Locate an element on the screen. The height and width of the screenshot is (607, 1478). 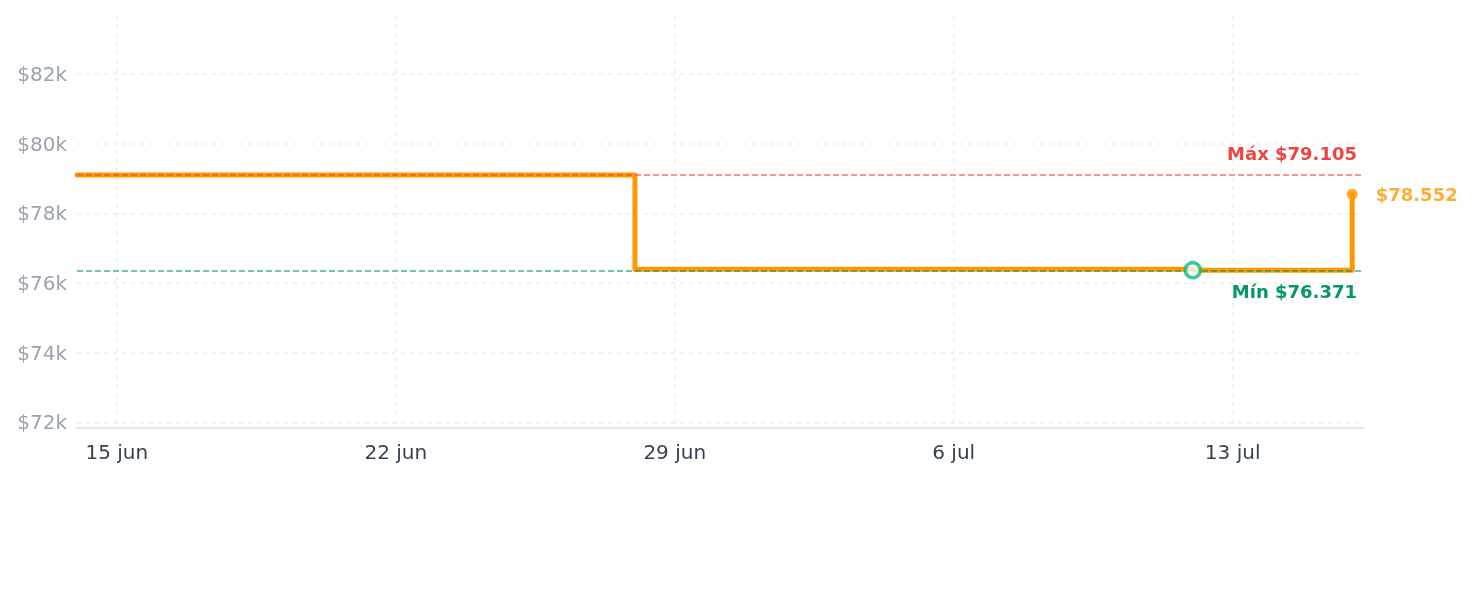
y-tick-label: $74k is located at coordinates (42, 352).